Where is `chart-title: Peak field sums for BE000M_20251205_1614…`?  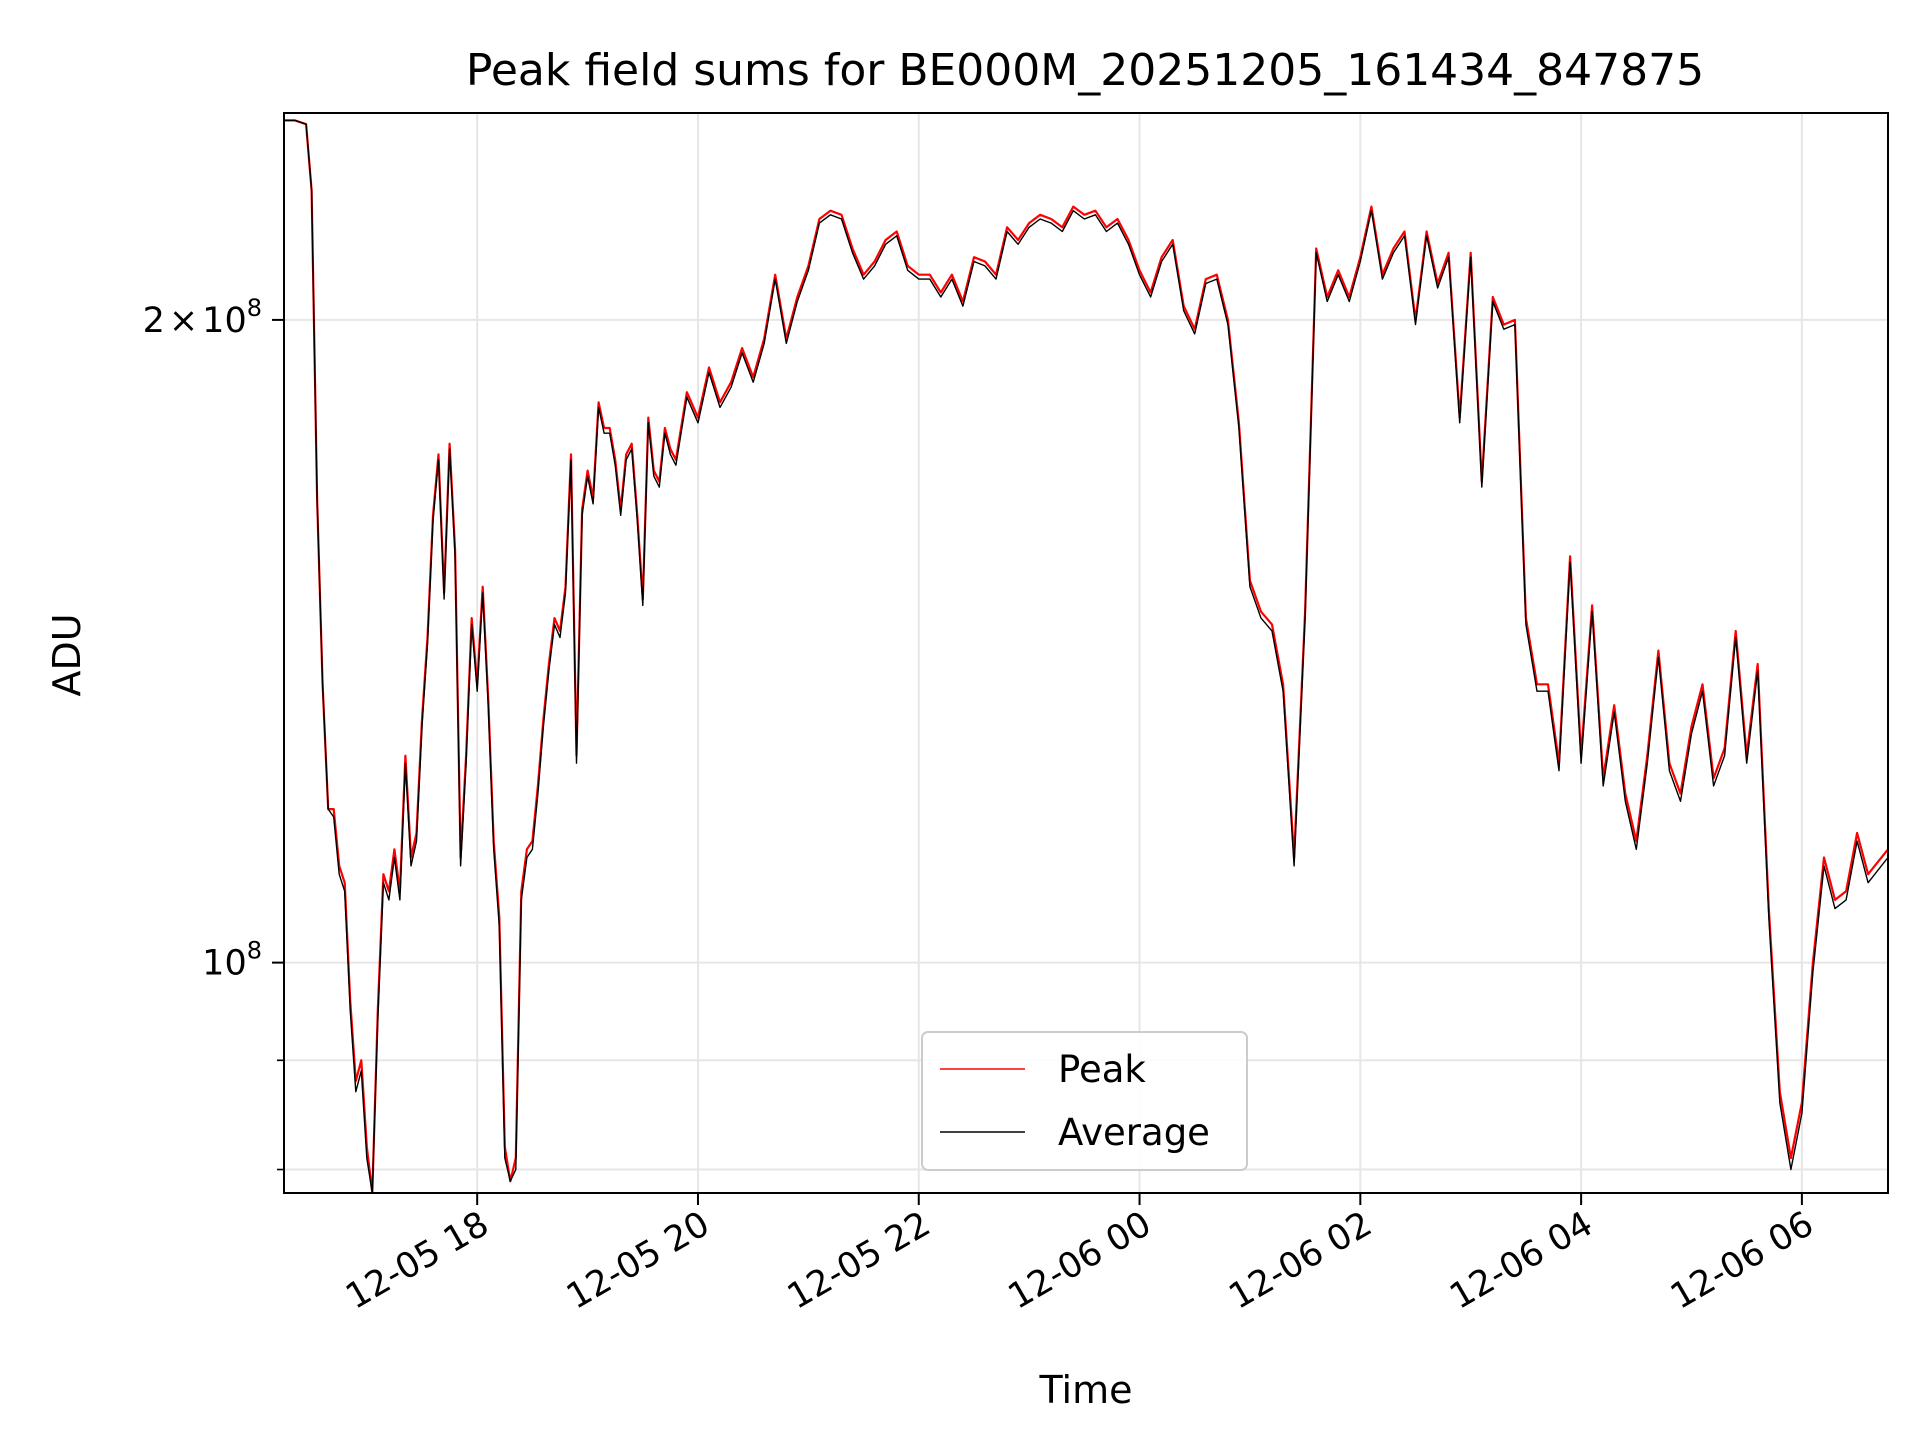
chart-title: Peak field sums for BE000M_20251205_1614… is located at coordinates (1085, 70).